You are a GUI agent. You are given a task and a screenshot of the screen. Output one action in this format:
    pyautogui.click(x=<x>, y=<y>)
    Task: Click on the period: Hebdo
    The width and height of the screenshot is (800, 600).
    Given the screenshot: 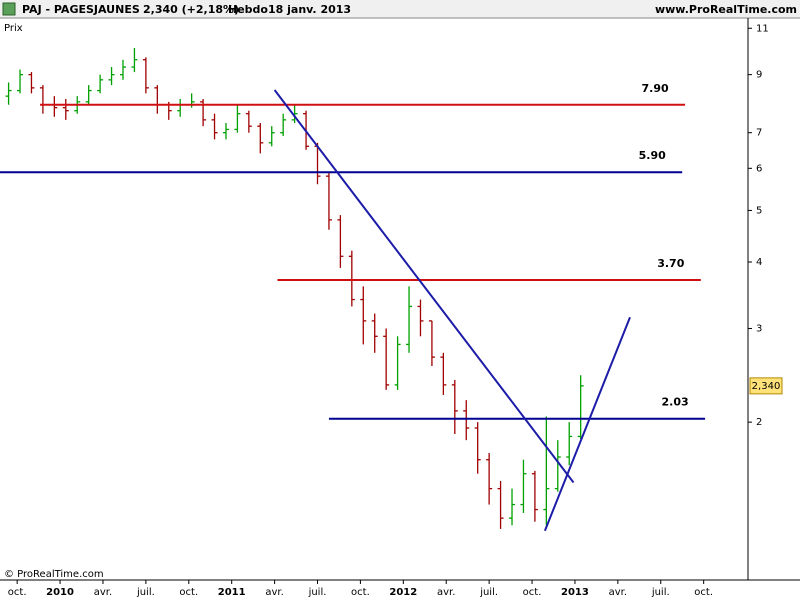 What is the action you would take?
    pyautogui.click(x=248, y=9)
    